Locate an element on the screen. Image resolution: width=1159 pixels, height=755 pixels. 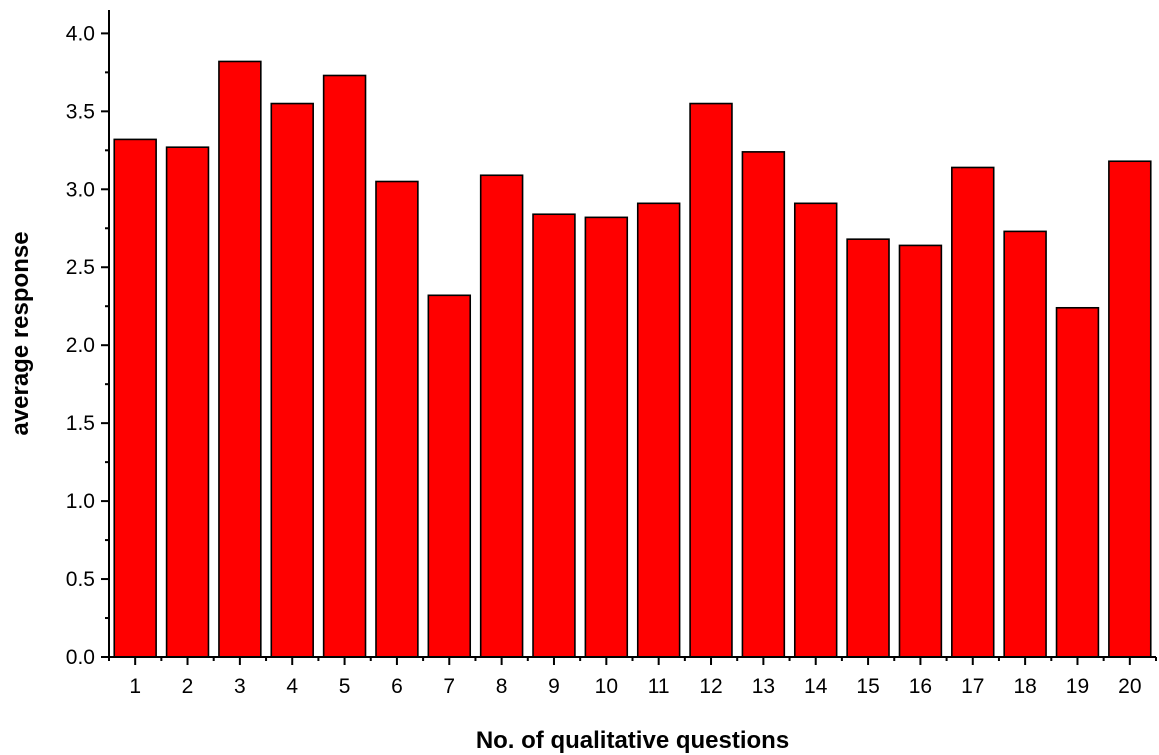
x-tick-label: 6 is located at coordinates (397, 686).